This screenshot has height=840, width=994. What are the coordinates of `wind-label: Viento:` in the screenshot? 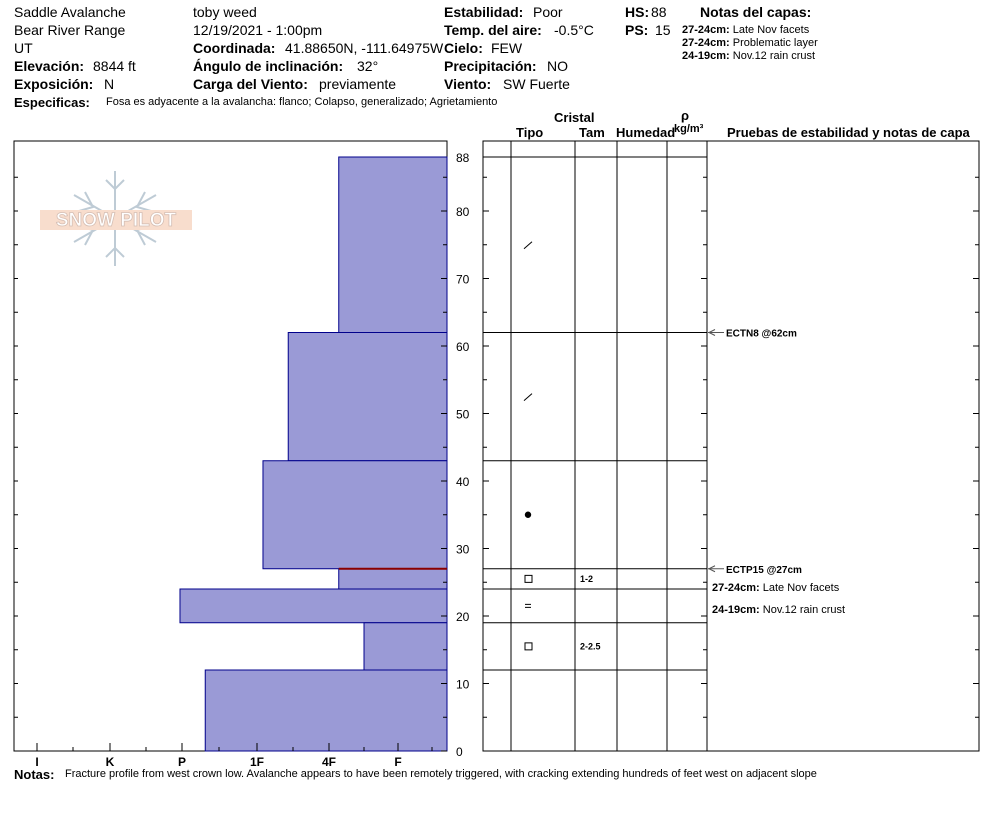 It's located at (468, 84).